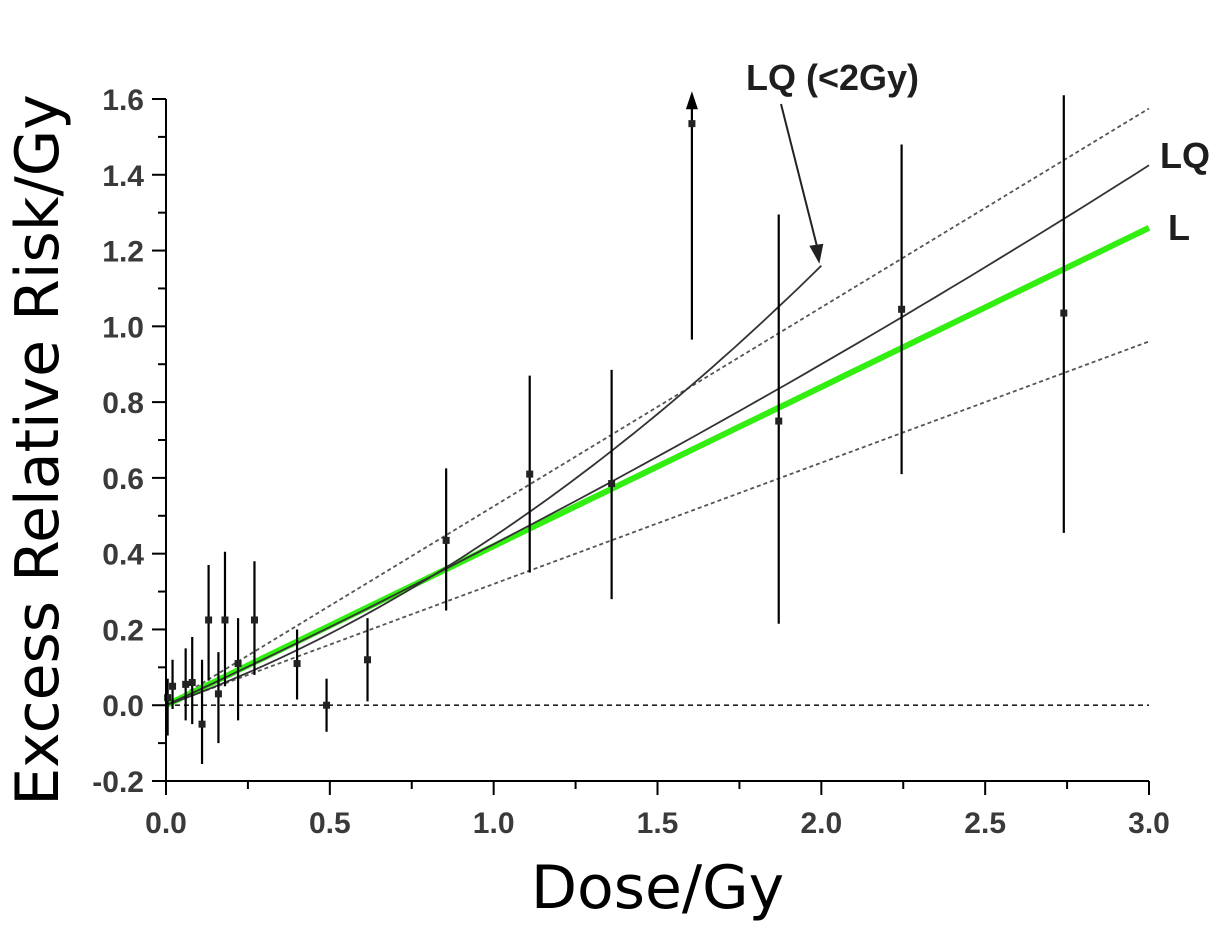 The width and height of the screenshot is (1227, 935). I want to click on annotation-lq: LQ, so click(1185, 155).